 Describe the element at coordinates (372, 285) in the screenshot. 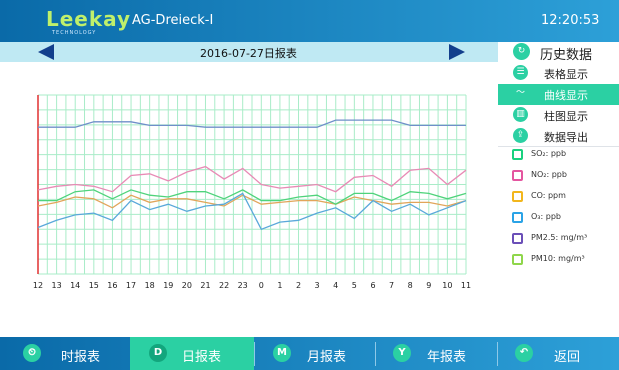

I see `x-tick-label: 6` at that location.